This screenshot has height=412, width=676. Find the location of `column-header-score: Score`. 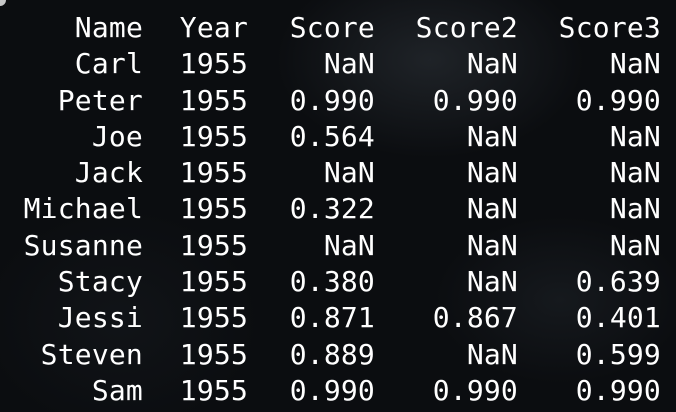

column-header-score: Score is located at coordinates (332, 27).